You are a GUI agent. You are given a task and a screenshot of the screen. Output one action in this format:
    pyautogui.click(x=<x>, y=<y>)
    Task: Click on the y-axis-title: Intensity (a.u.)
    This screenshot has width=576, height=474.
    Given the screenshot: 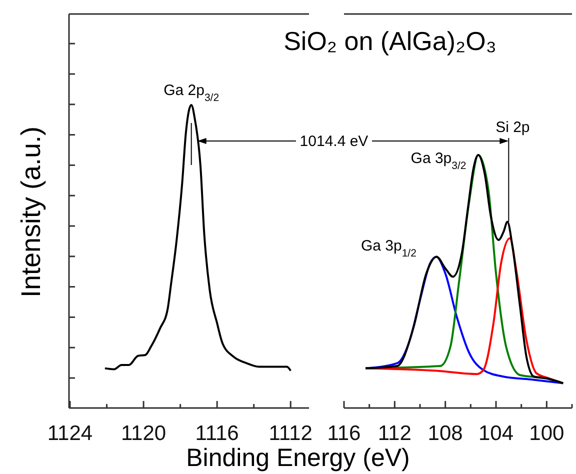 What is the action you would take?
    pyautogui.click(x=31, y=212)
    